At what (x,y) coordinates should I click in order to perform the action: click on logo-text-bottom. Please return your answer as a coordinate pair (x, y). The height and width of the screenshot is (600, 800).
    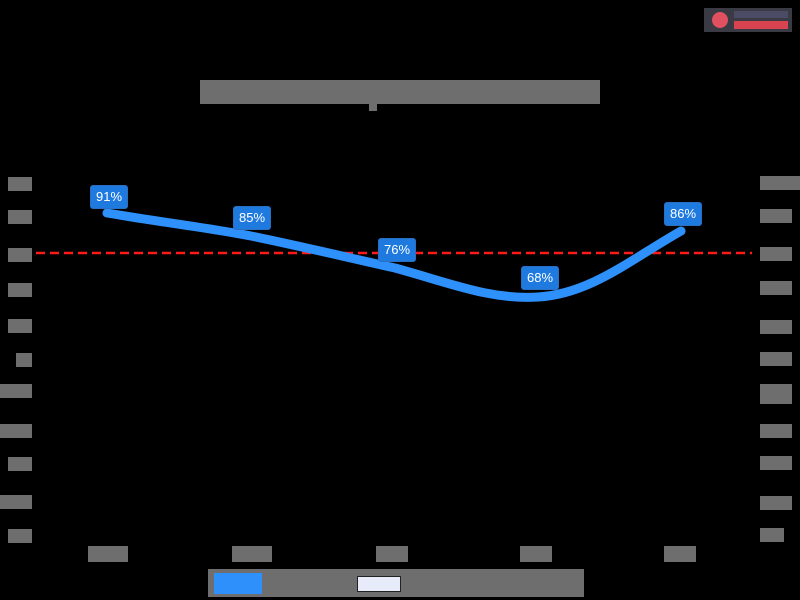
    Looking at the image, I should click on (761, 25).